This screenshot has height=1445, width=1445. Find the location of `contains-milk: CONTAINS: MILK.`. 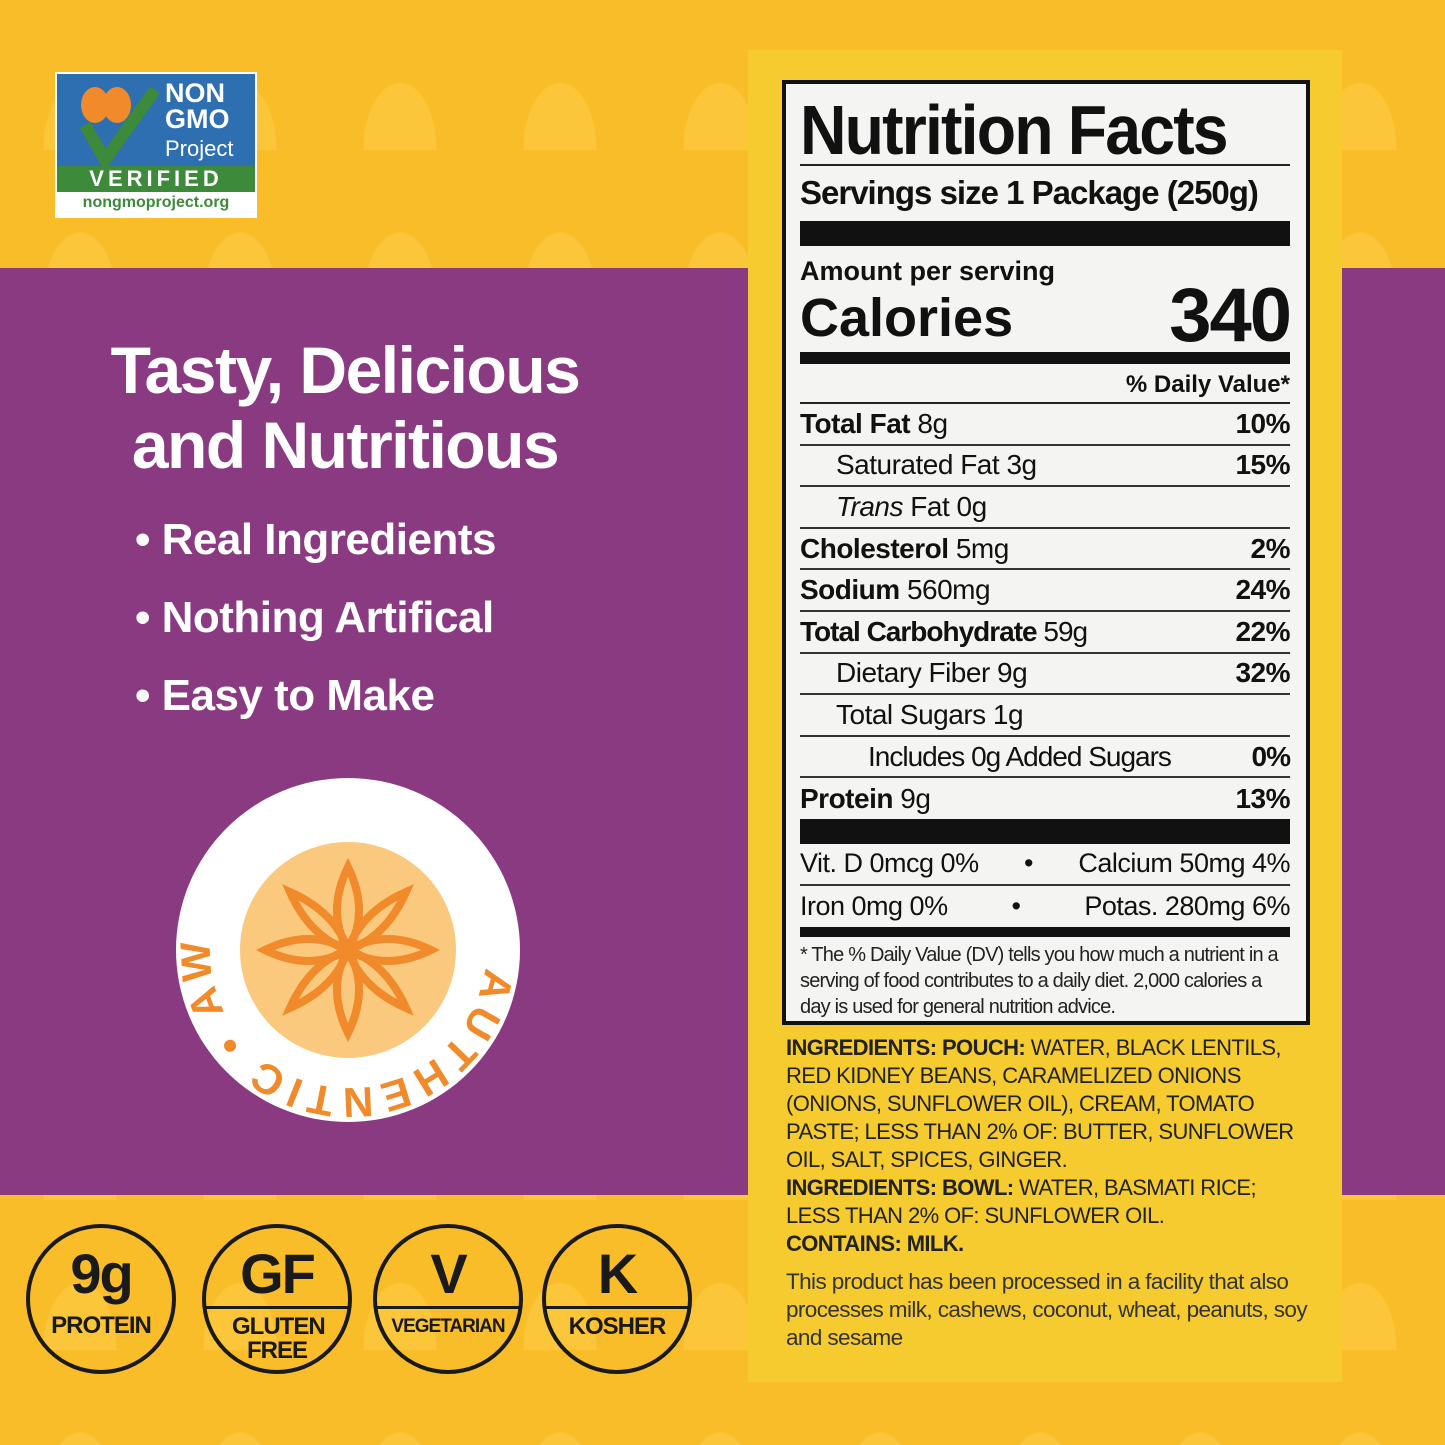

contains-milk: CONTAINS: MILK. is located at coordinates (875, 1243).